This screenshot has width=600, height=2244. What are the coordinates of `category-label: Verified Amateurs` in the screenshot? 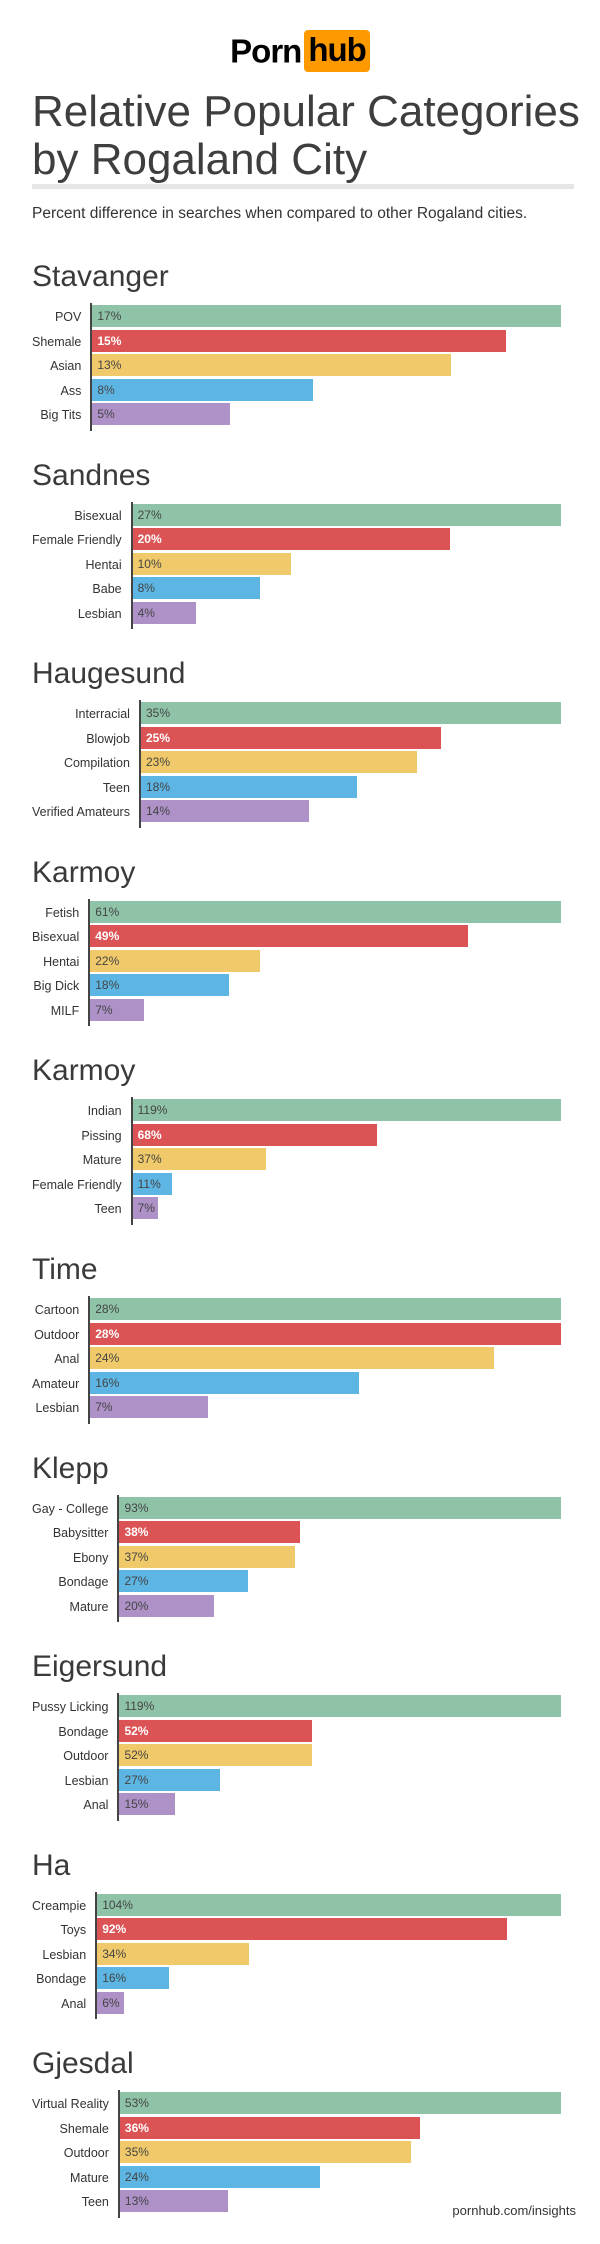 It's located at (81, 812).